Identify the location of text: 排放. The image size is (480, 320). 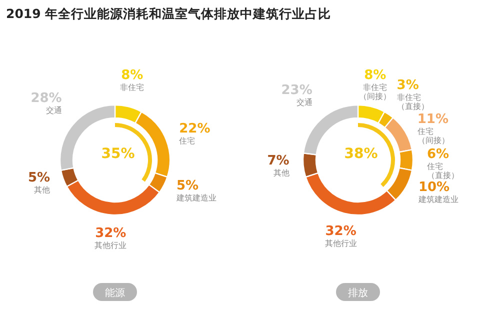
(358, 293).